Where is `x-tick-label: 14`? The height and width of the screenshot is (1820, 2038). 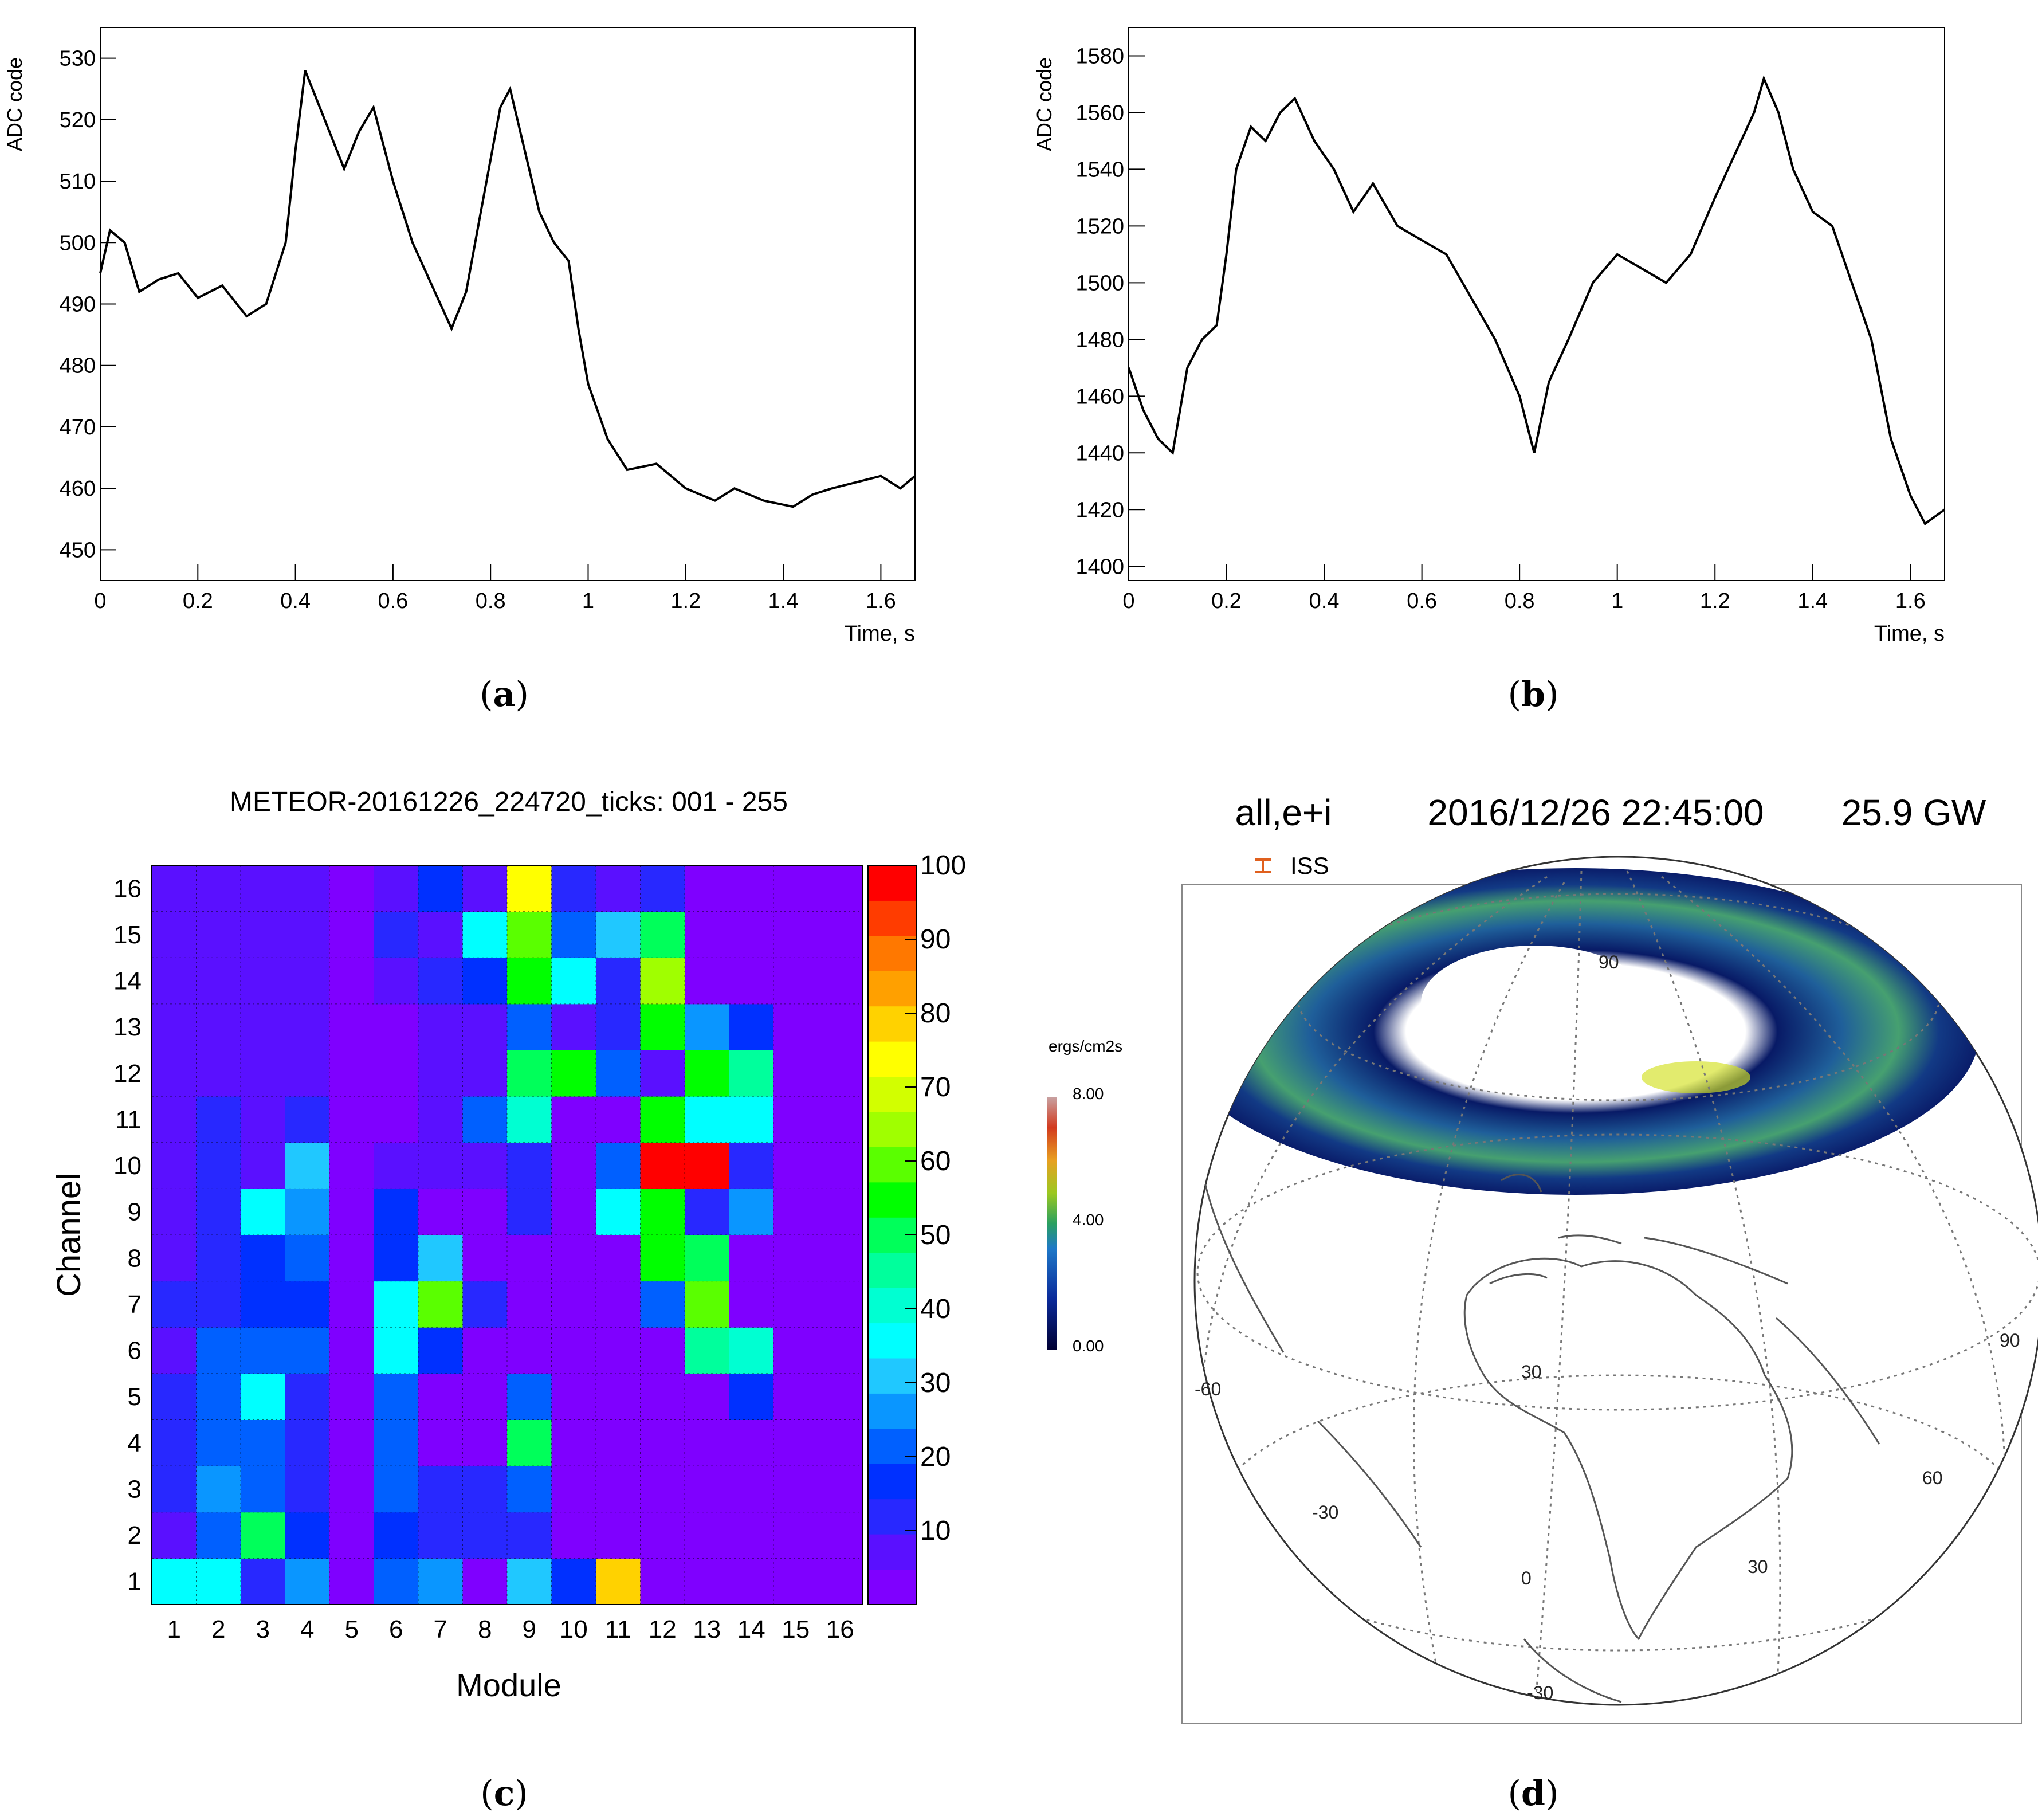
x-tick-label: 14 is located at coordinates (751, 1629).